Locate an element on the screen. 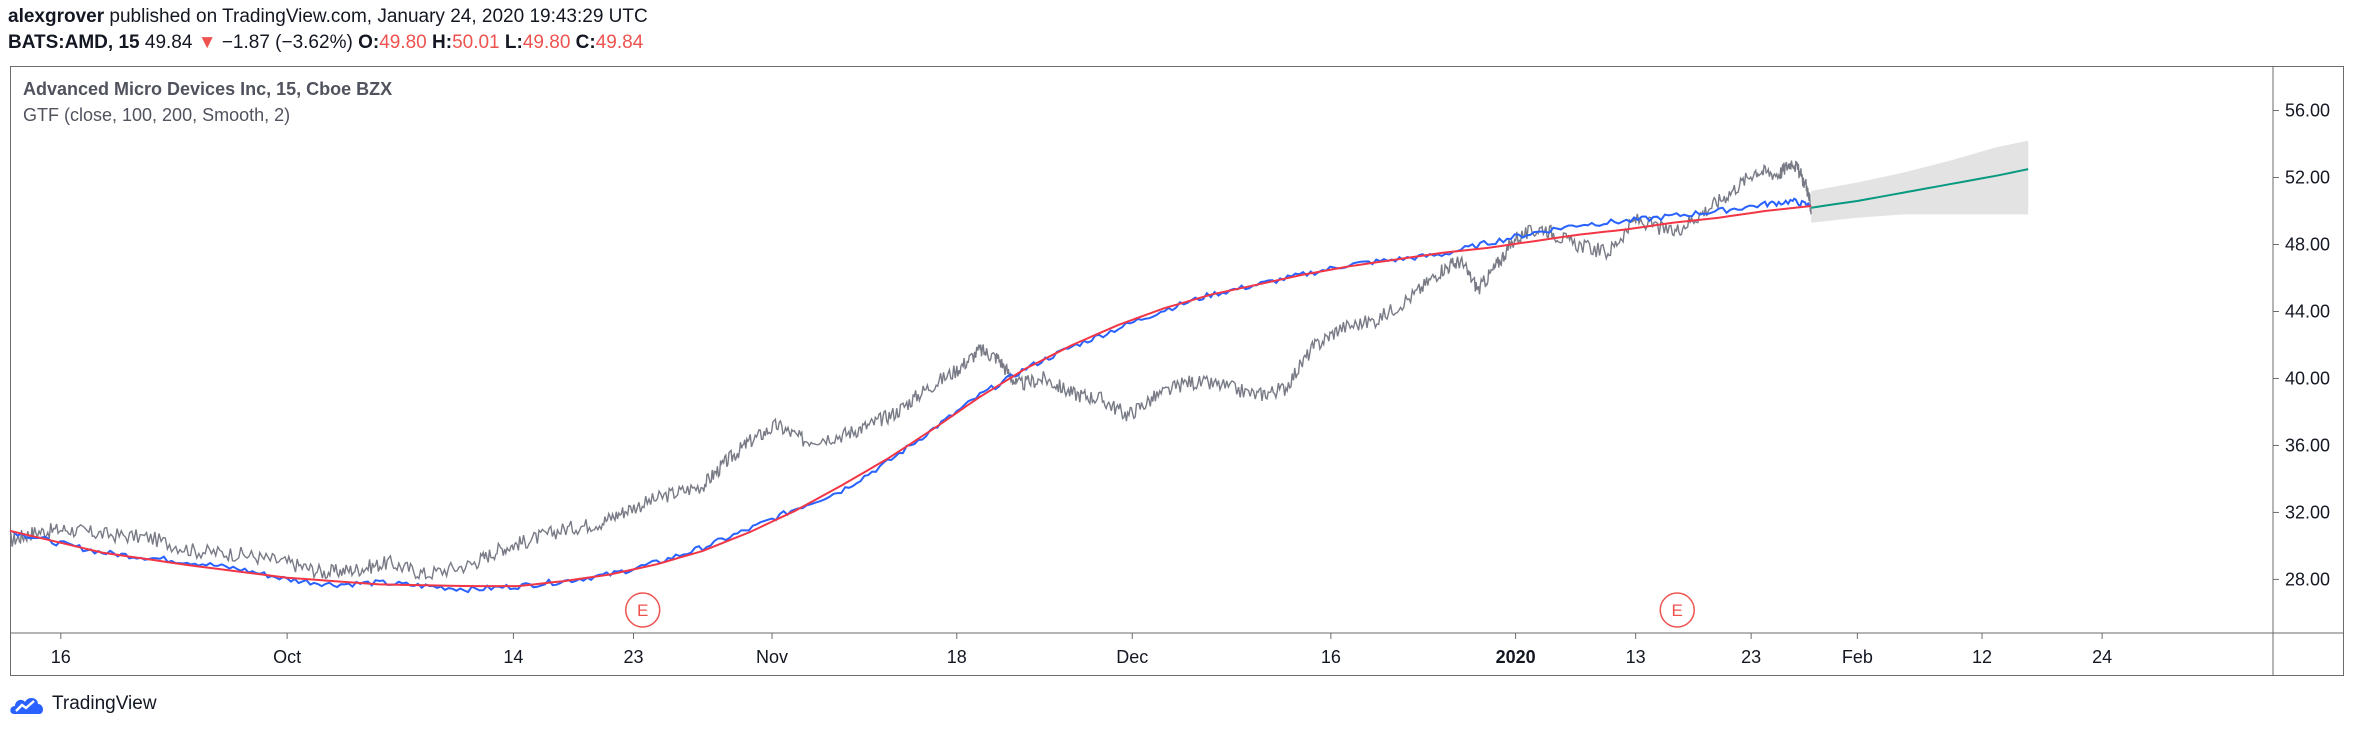  y-tick-label: 40.00 is located at coordinates (2307, 378).